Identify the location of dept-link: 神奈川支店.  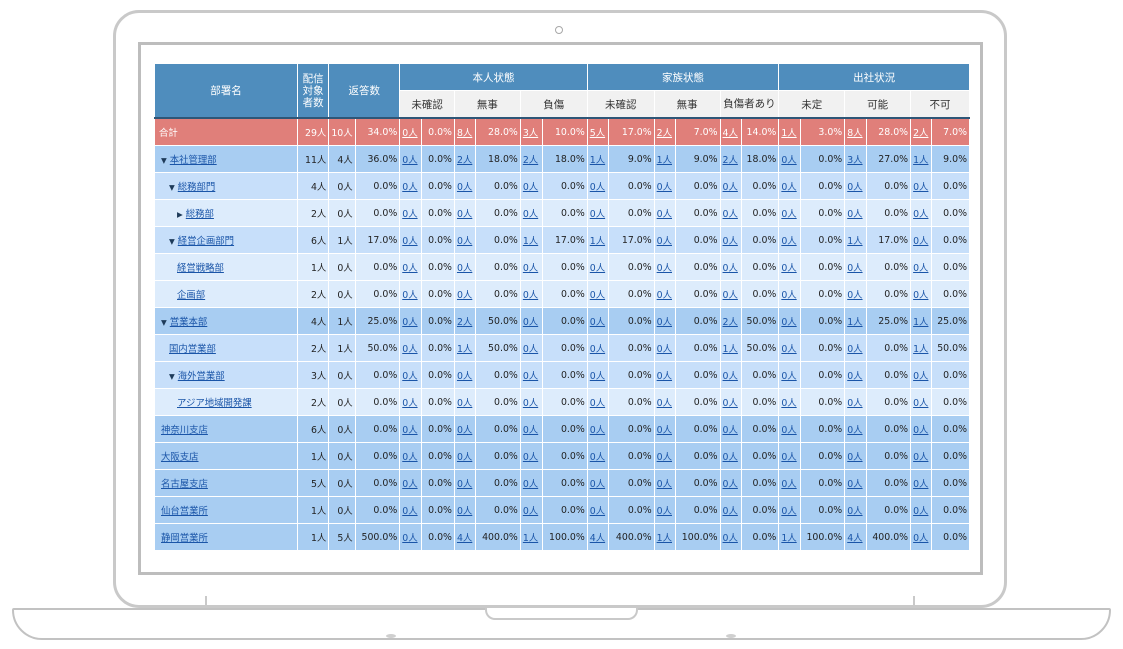
(184, 430).